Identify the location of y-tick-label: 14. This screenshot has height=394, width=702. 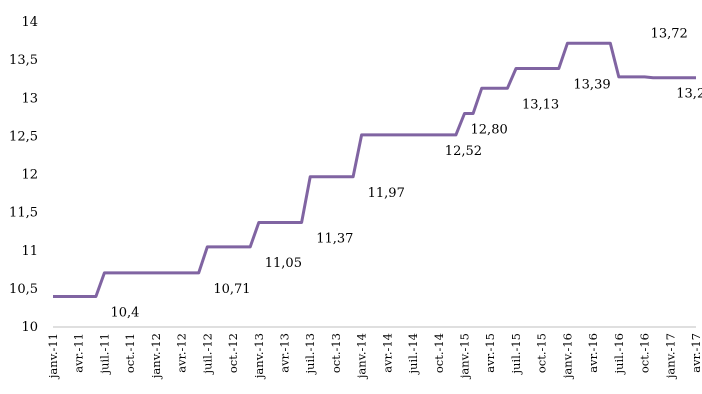
(29, 22).